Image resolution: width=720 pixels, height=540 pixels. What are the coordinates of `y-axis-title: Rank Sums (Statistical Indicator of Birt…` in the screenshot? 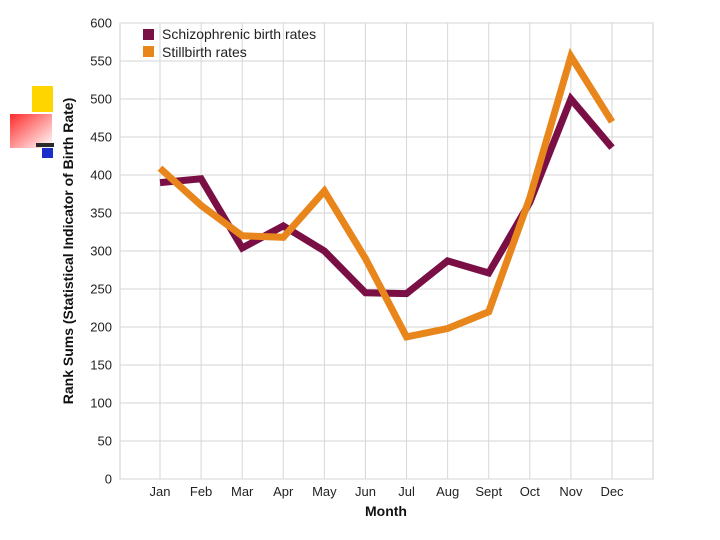 It's located at (68, 251).